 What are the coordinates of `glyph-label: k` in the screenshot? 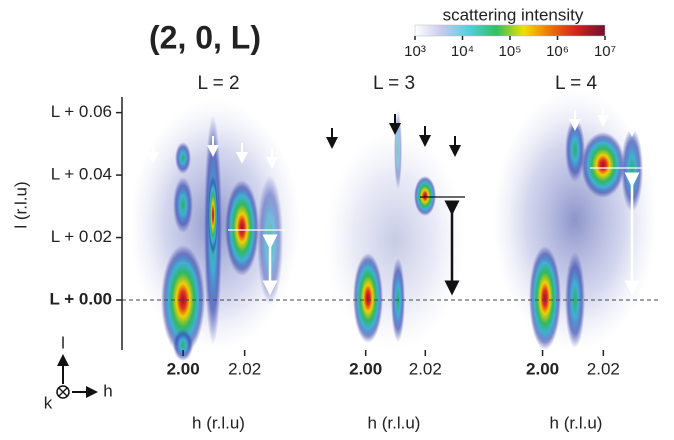 It's located at (48, 402).